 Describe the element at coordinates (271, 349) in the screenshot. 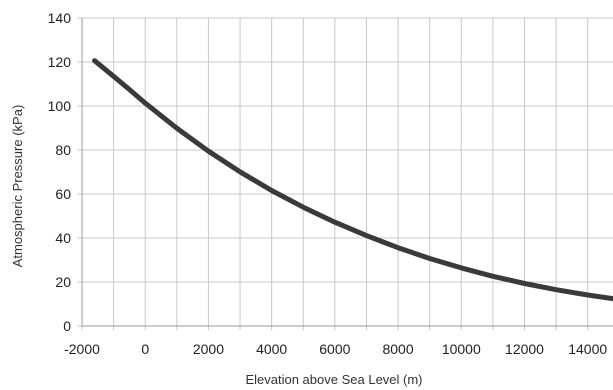

I see `x-tick-label: 4000` at that location.